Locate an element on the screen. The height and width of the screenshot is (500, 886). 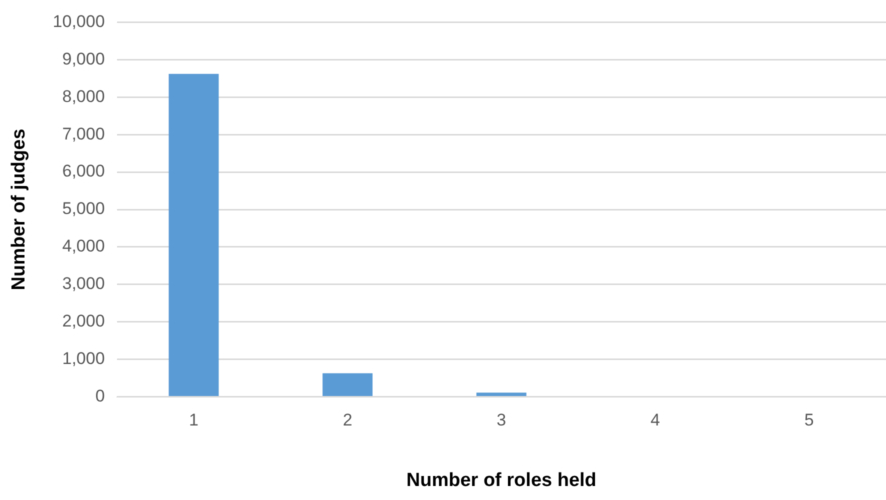
x-tick-label: 1 is located at coordinates (193, 420).